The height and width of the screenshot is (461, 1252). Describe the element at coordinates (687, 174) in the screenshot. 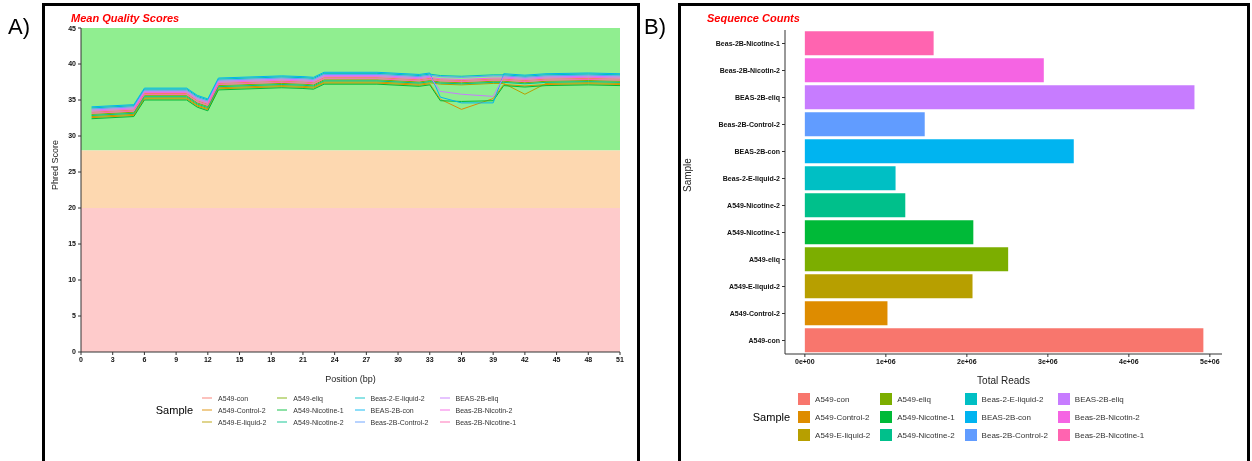

I see `y-axis-title: Sample` at that location.